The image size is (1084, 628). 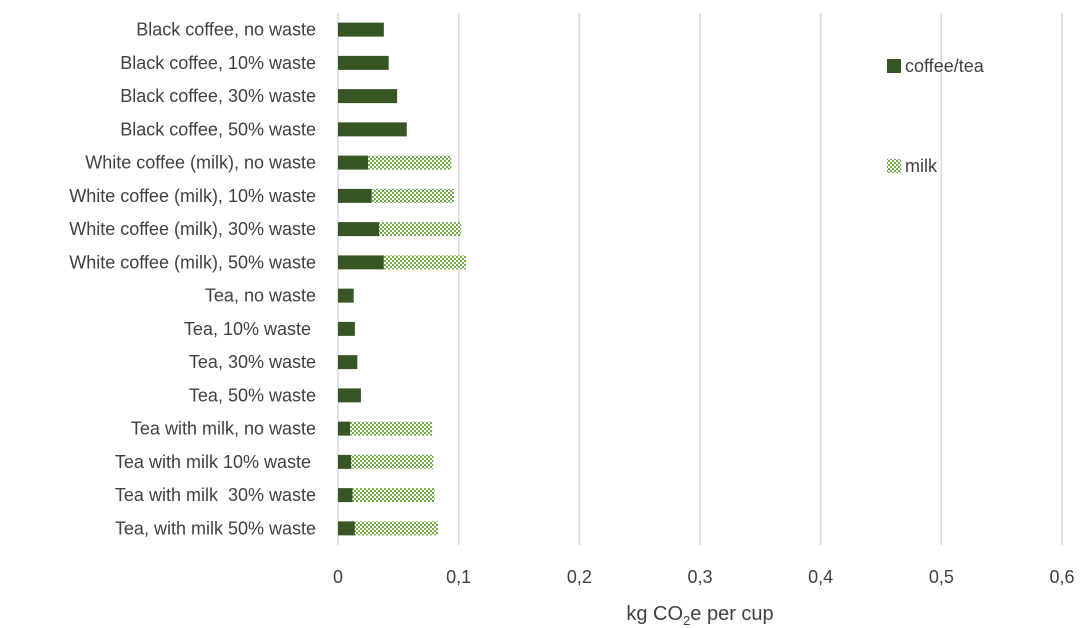 What do you see at coordinates (579, 577) in the screenshot?
I see `x-tick-label: 0,2` at bounding box center [579, 577].